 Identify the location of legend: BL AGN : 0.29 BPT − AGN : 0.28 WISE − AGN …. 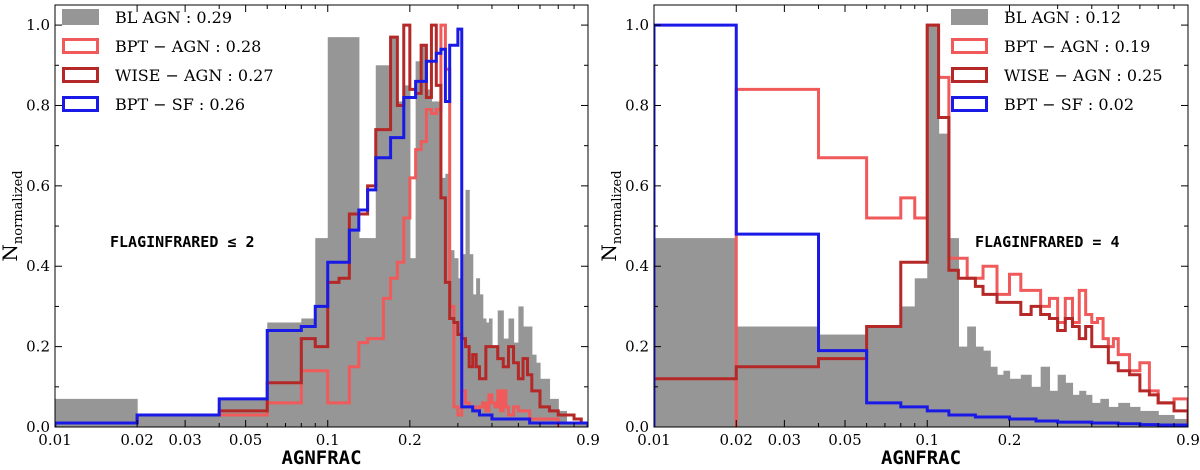
(168, 61).